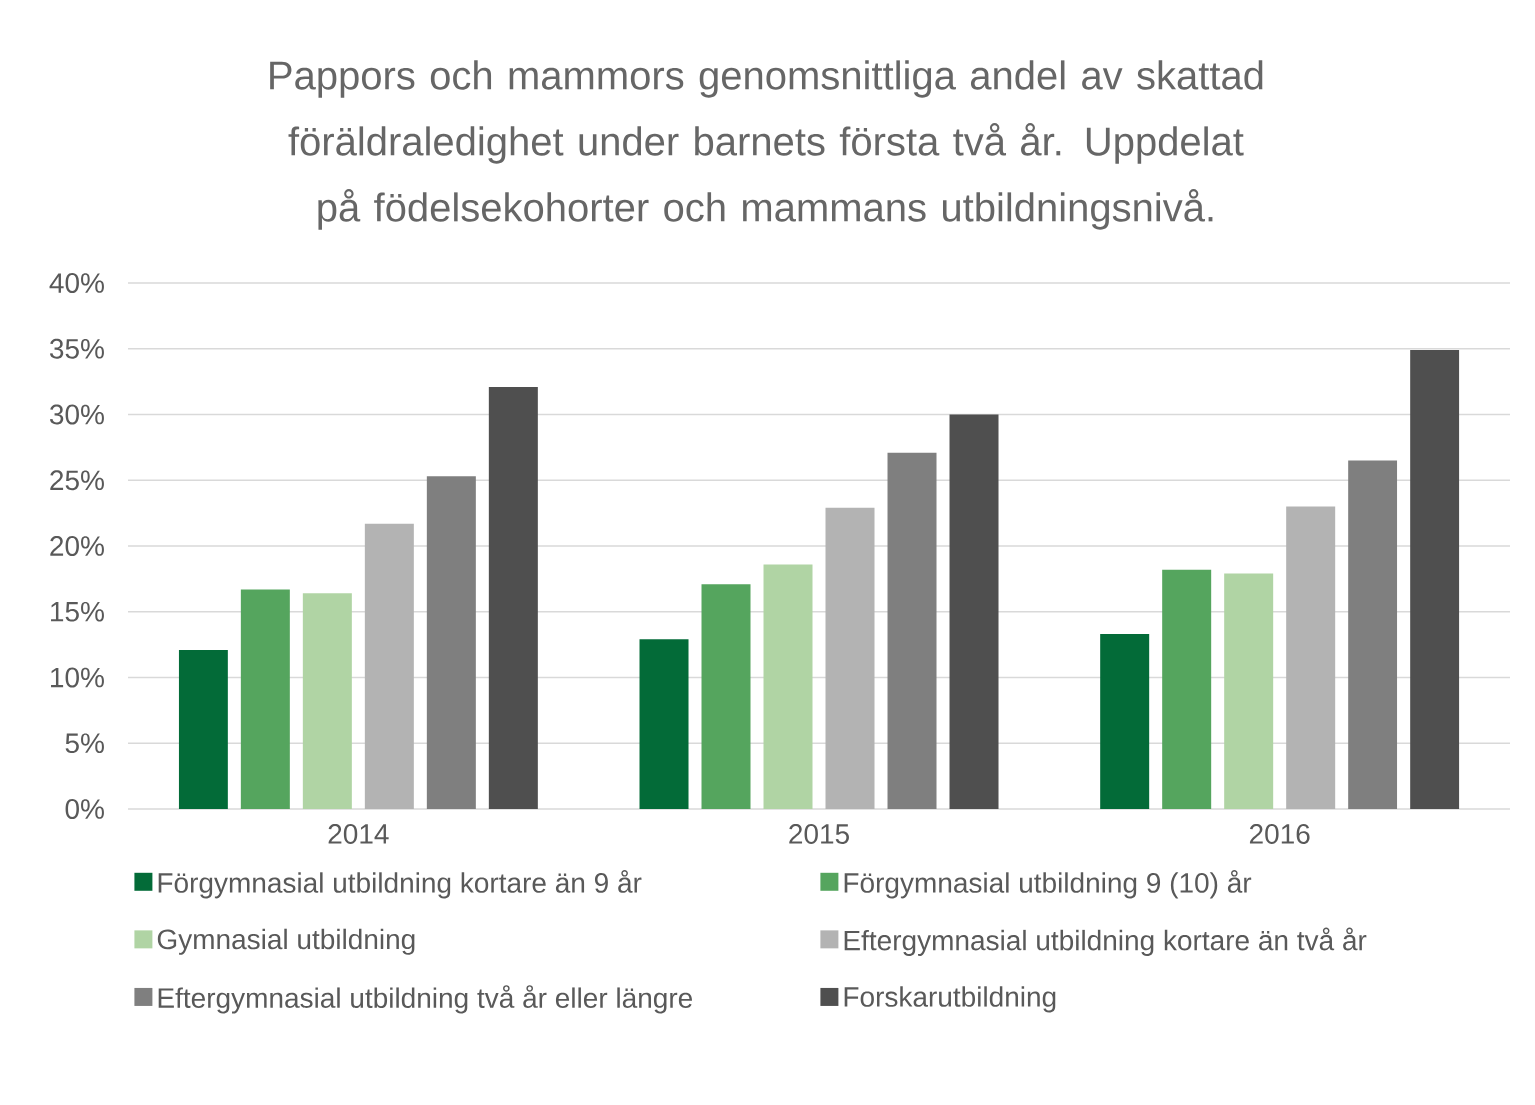  Describe the element at coordinates (400, 884) in the screenshot. I see `legend-label: Förgymnasial utbildning kortare än 9 år` at that location.